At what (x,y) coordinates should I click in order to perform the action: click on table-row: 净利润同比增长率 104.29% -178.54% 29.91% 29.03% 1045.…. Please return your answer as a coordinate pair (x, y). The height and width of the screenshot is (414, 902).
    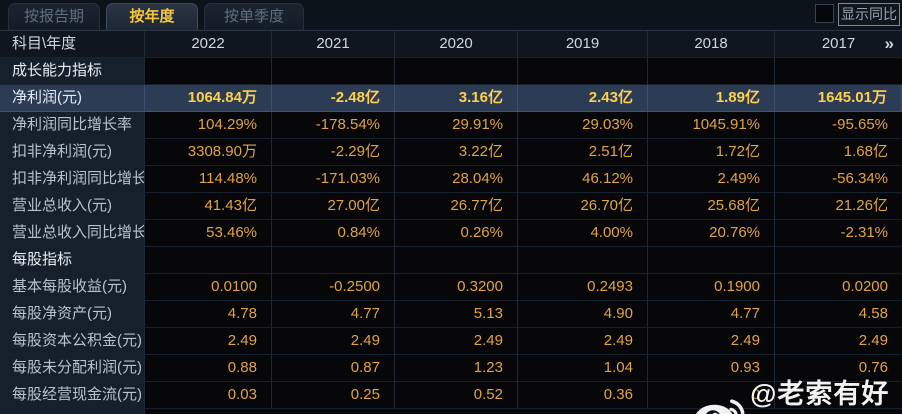
    Looking at the image, I should click on (451, 125).